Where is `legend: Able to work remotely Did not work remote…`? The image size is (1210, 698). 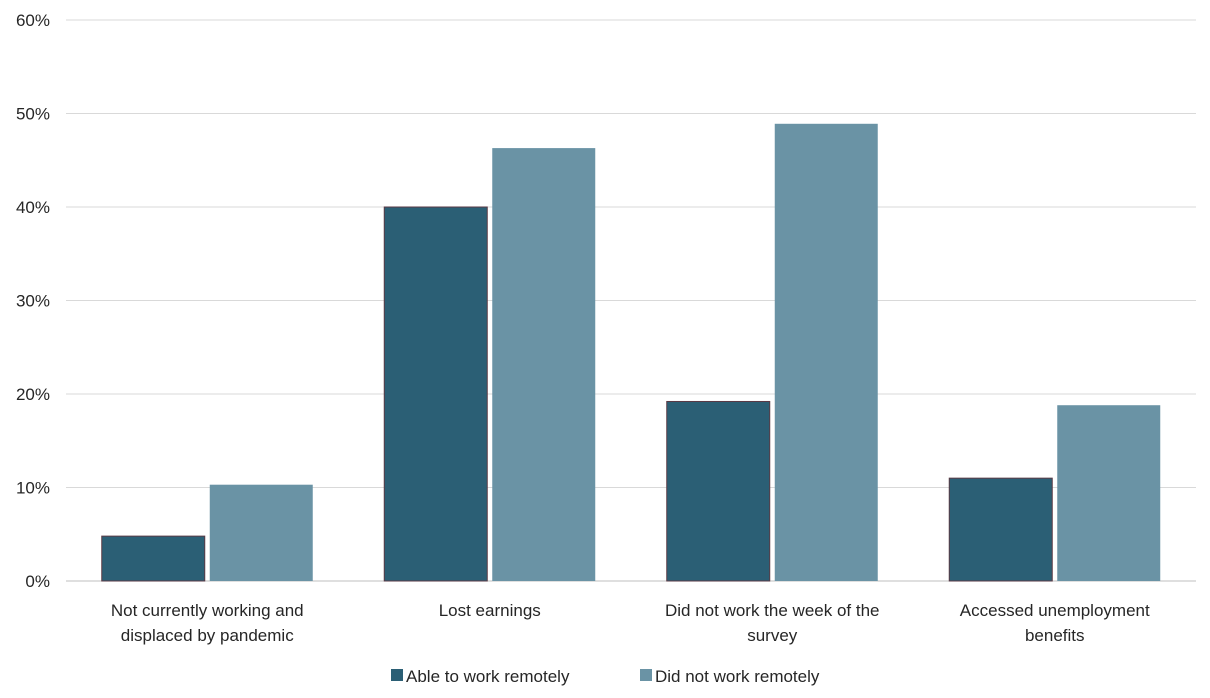
legend: Able to work remotely Did not work remote… is located at coordinates (605, 676).